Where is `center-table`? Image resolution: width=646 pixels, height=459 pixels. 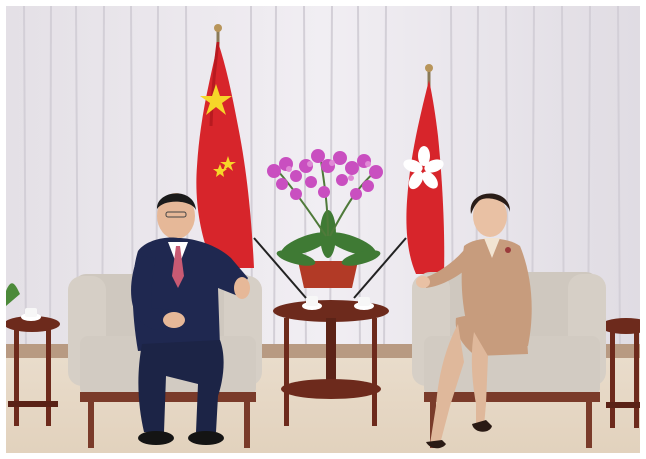
center-table is located at coordinates (330, 331).